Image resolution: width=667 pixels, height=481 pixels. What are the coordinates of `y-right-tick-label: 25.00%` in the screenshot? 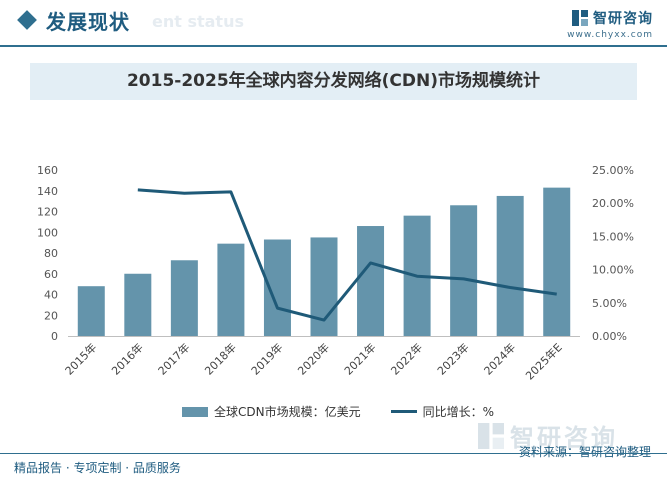 It's located at (613, 170).